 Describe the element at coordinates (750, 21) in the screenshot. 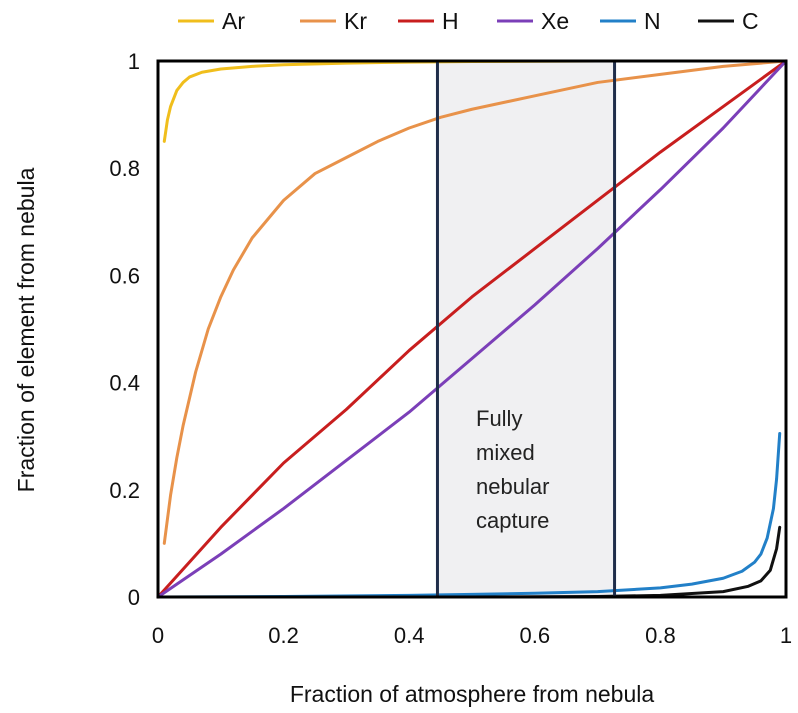

I see `legend-label: C` at that location.